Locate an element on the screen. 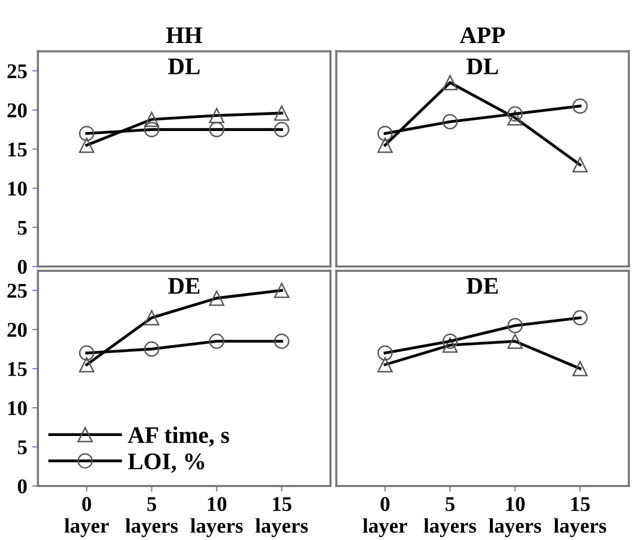 The image size is (632, 540). legend-label: AF time, s is located at coordinates (179, 436).